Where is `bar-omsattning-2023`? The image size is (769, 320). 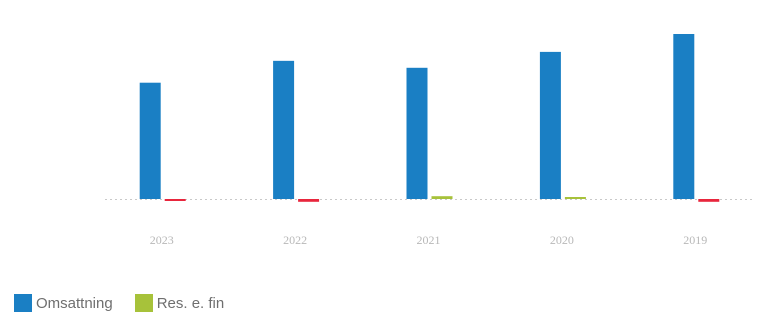 bar-omsattning-2023 is located at coordinates (150, 140).